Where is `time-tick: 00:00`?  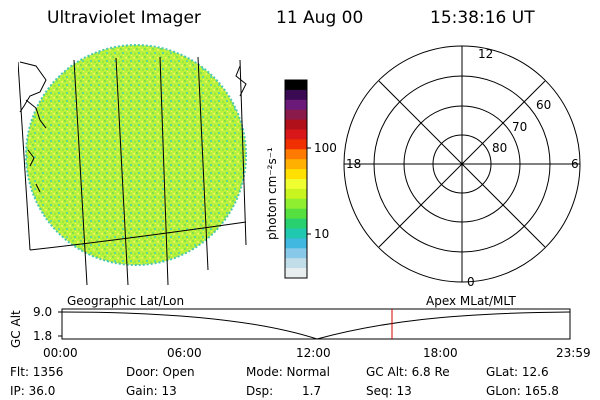
time-tick: 00:00 is located at coordinates (60, 353).